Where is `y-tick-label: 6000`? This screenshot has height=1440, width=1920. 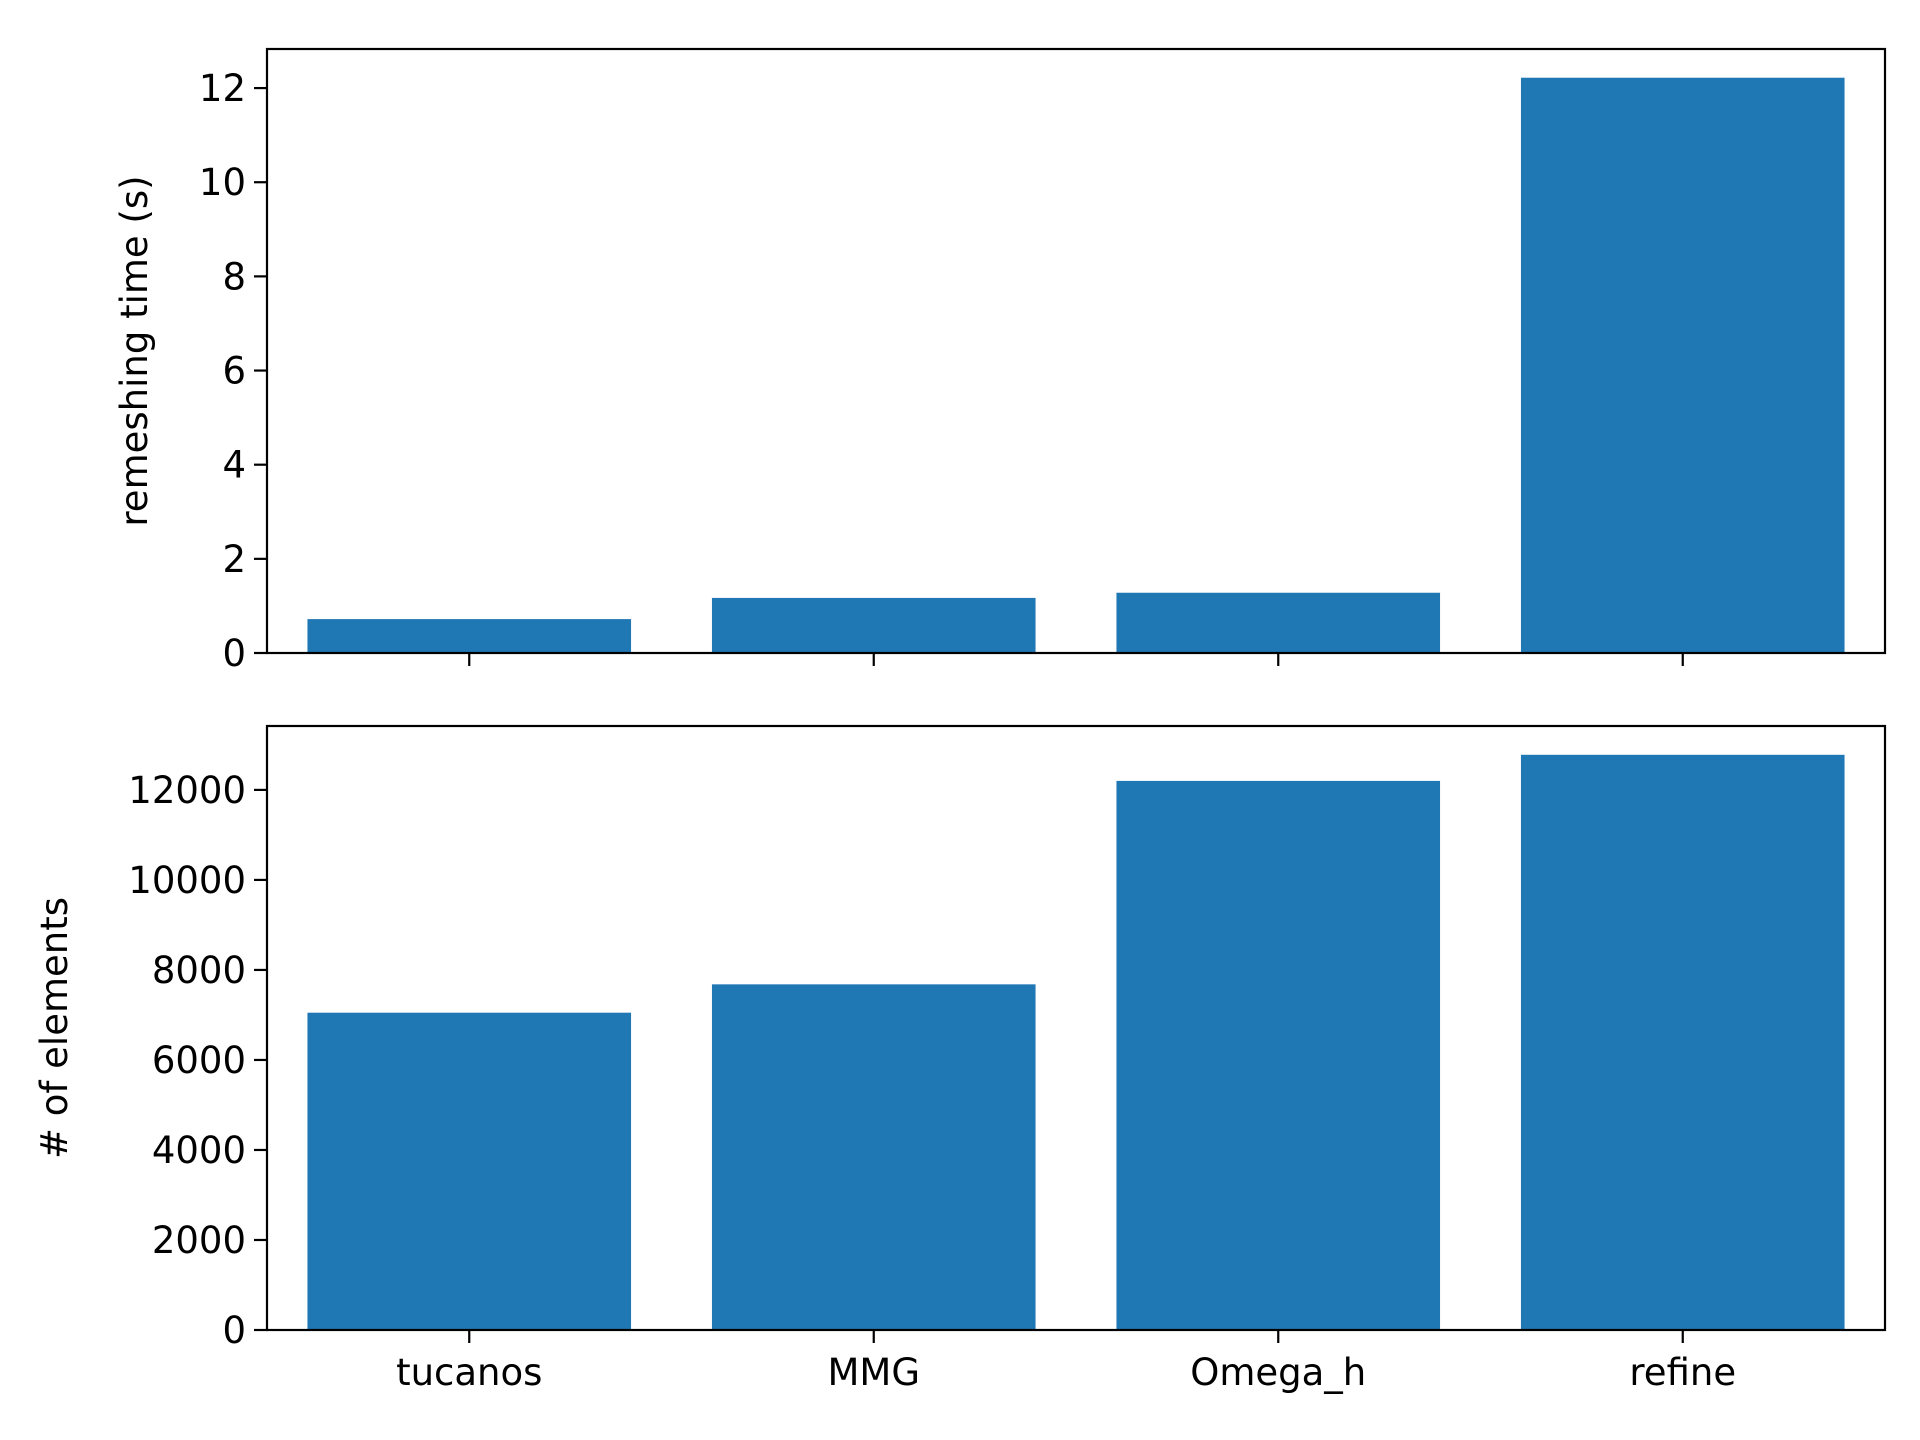 y-tick-label: 6000 is located at coordinates (199, 1060).